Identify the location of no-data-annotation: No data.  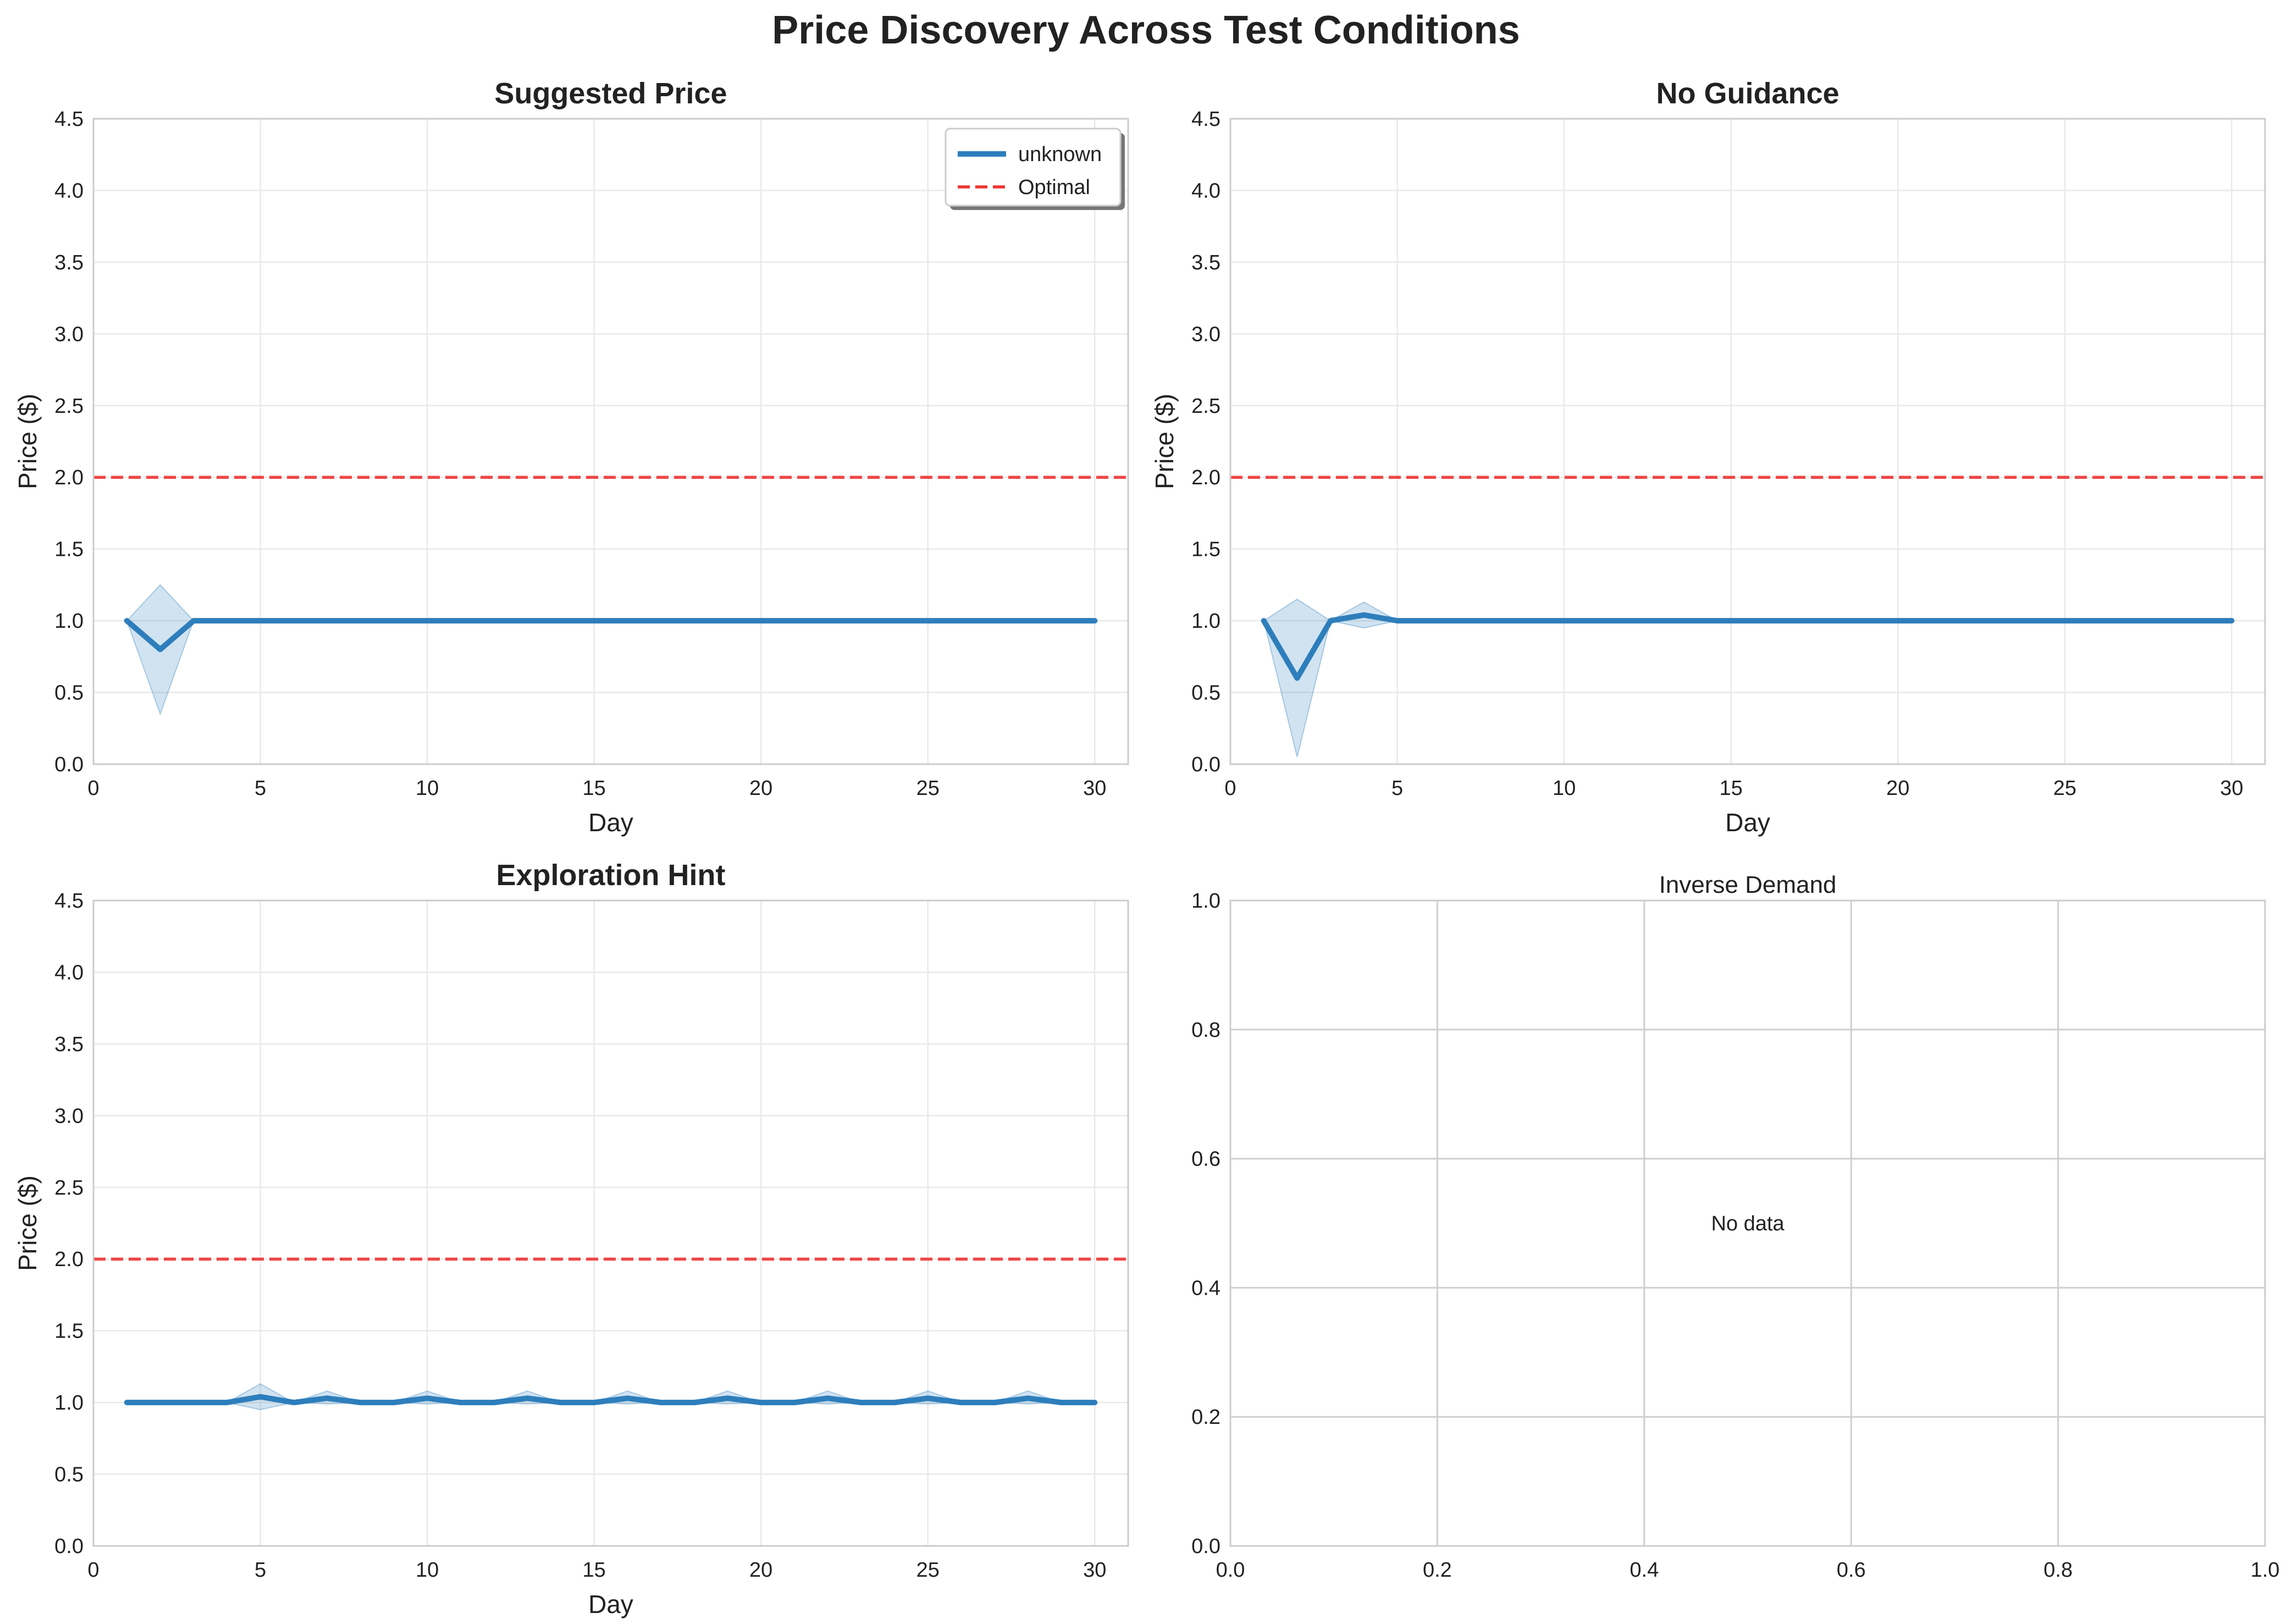
(1748, 1223).